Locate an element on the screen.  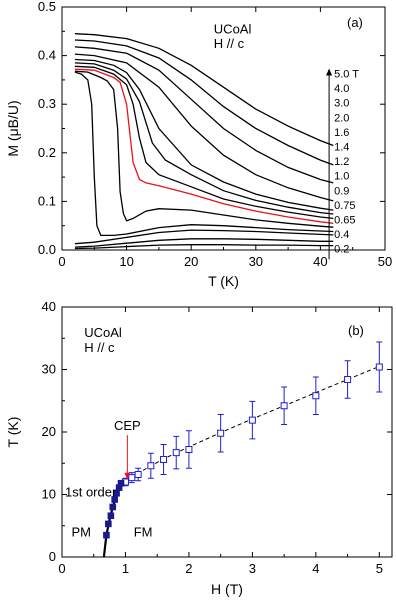
panel-a-ytick-label: 0.4 is located at coordinates (47, 55).